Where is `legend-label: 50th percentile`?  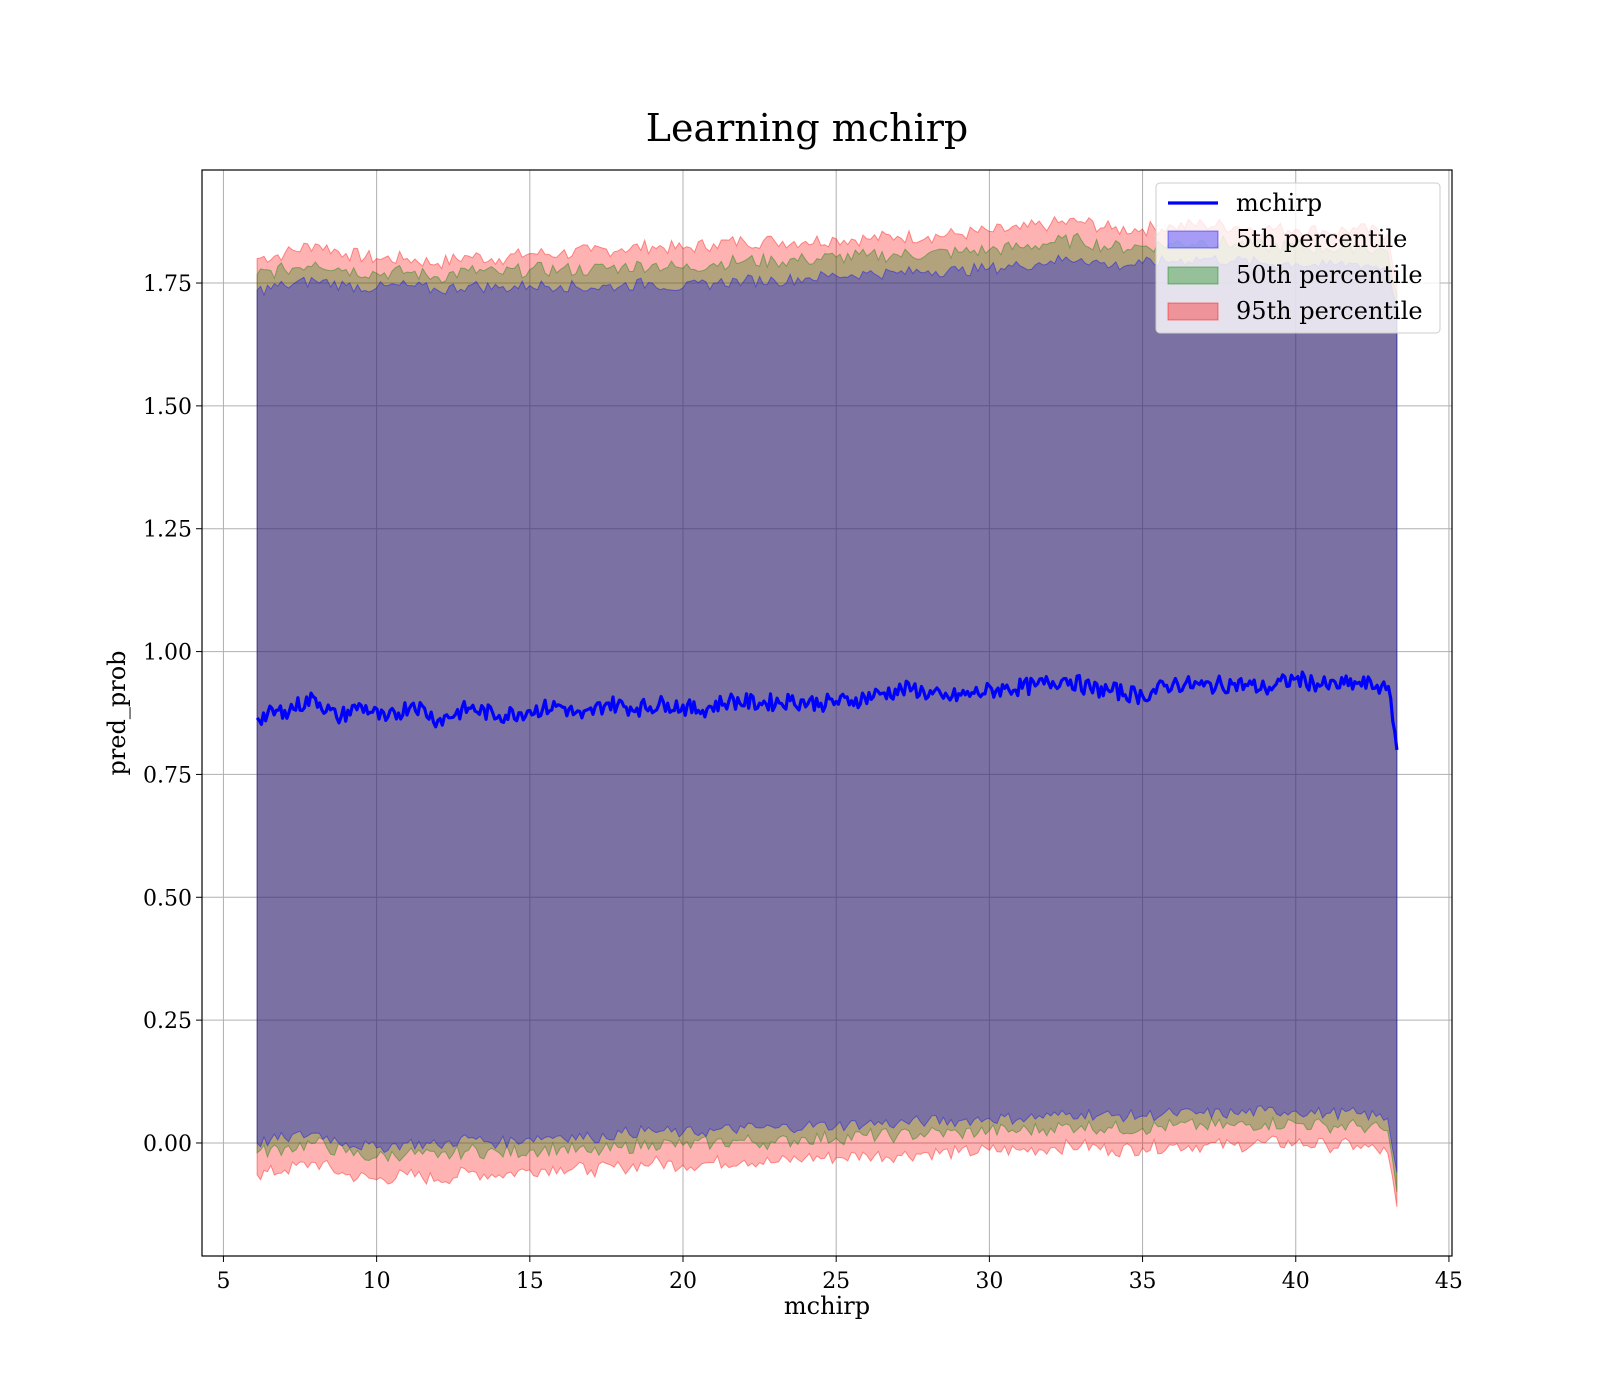 legend-label: 50th percentile is located at coordinates (1329, 275).